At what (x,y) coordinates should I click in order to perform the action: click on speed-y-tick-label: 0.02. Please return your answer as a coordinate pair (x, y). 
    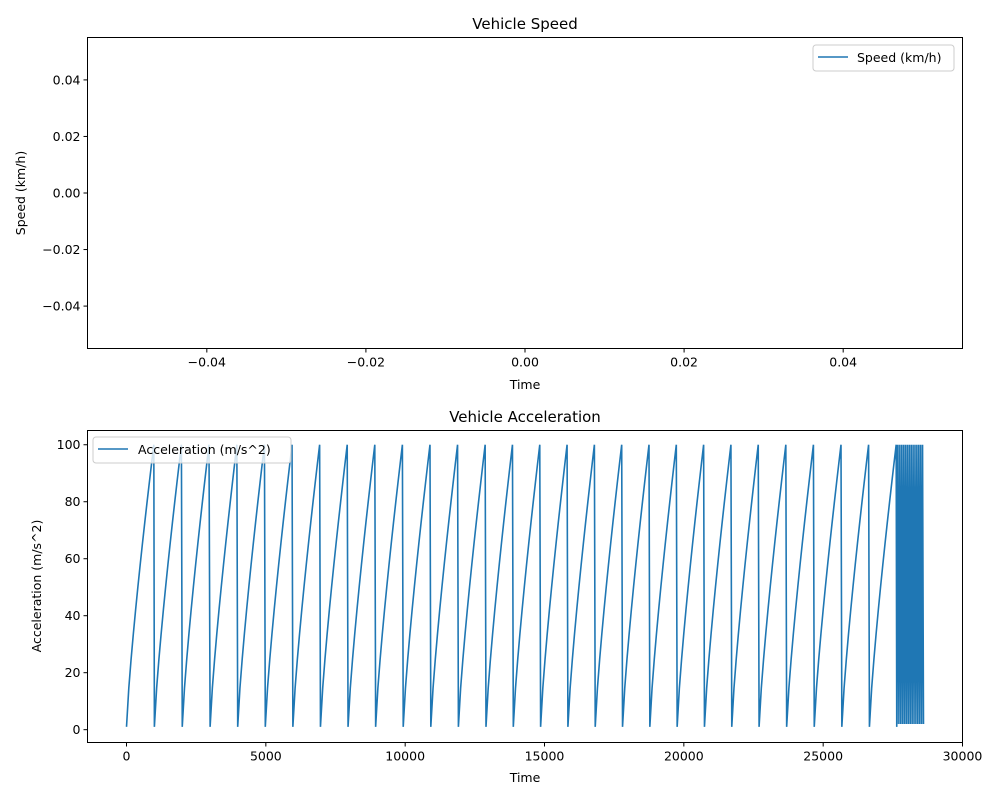
    Looking at the image, I should click on (67, 136).